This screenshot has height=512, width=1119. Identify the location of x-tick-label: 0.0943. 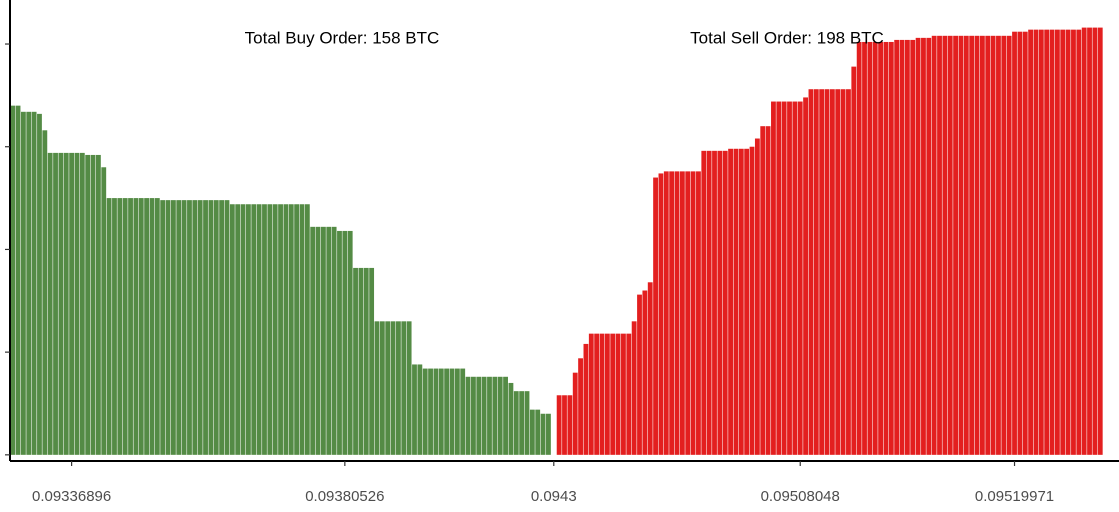
(554, 496).